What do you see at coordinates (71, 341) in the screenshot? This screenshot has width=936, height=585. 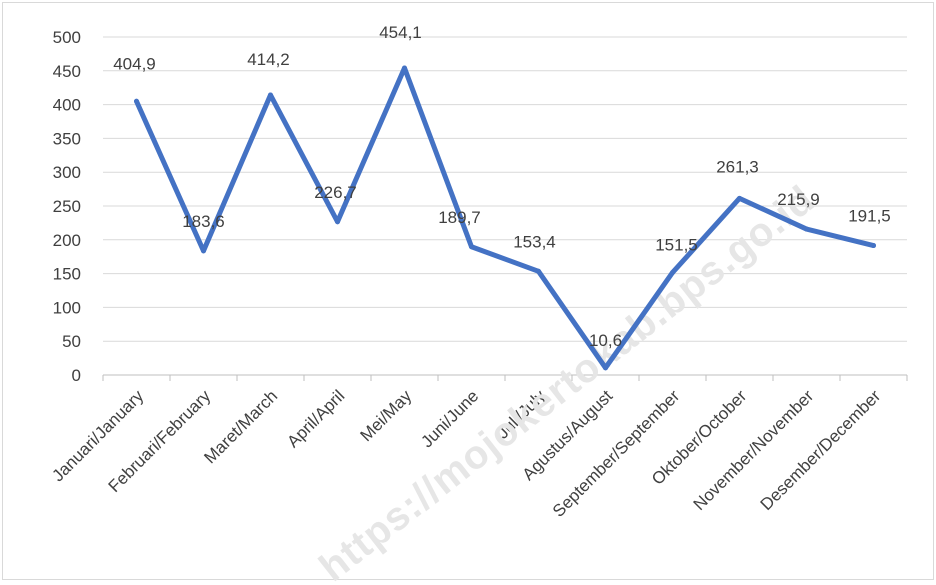 I see `y-tick-label: 50` at bounding box center [71, 341].